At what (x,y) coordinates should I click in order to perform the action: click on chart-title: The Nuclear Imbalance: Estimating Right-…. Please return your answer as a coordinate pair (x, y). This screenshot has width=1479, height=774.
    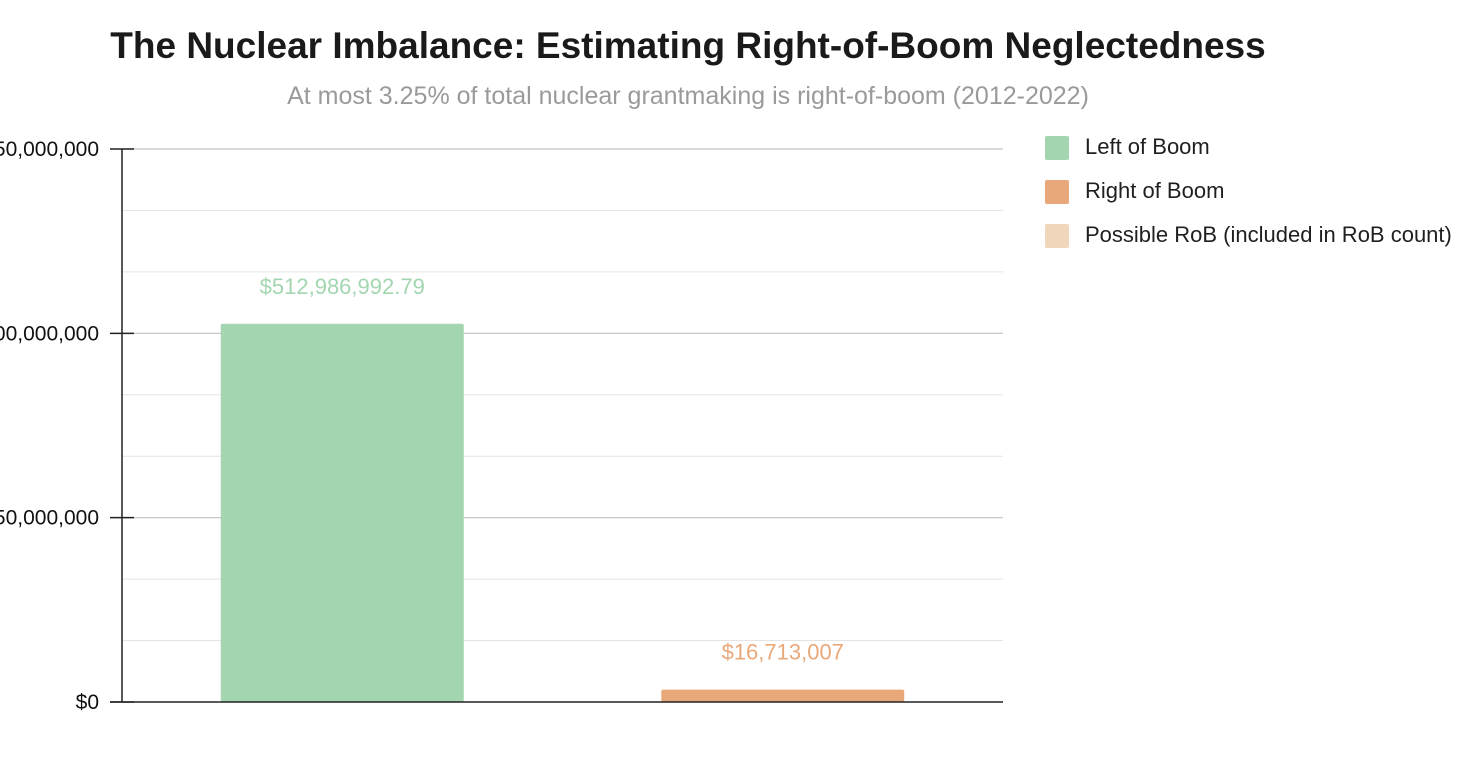
    Looking at the image, I should click on (687, 45).